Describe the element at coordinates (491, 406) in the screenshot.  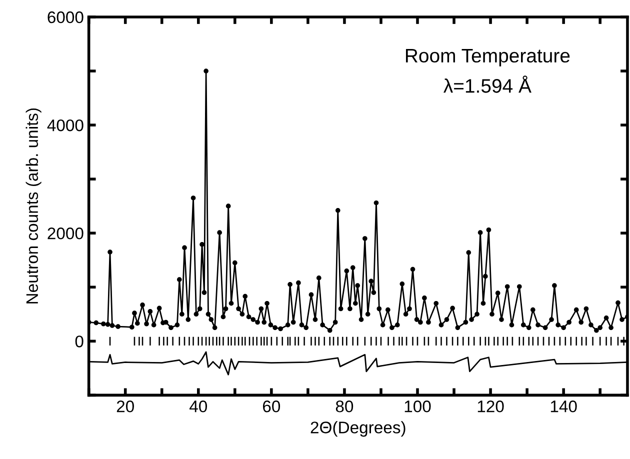
I see `x-tick-label: 120` at that location.